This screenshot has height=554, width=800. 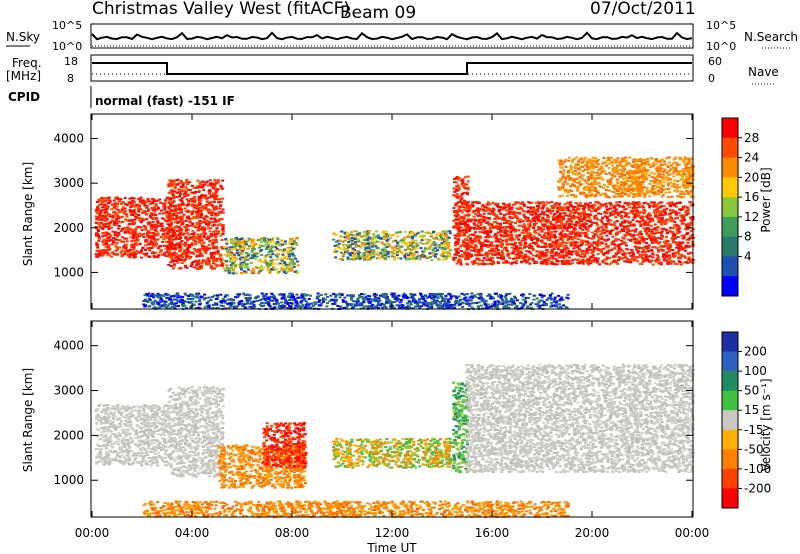 What do you see at coordinates (715, 61) in the screenshot?
I see `nave-tick-top: 60` at bounding box center [715, 61].